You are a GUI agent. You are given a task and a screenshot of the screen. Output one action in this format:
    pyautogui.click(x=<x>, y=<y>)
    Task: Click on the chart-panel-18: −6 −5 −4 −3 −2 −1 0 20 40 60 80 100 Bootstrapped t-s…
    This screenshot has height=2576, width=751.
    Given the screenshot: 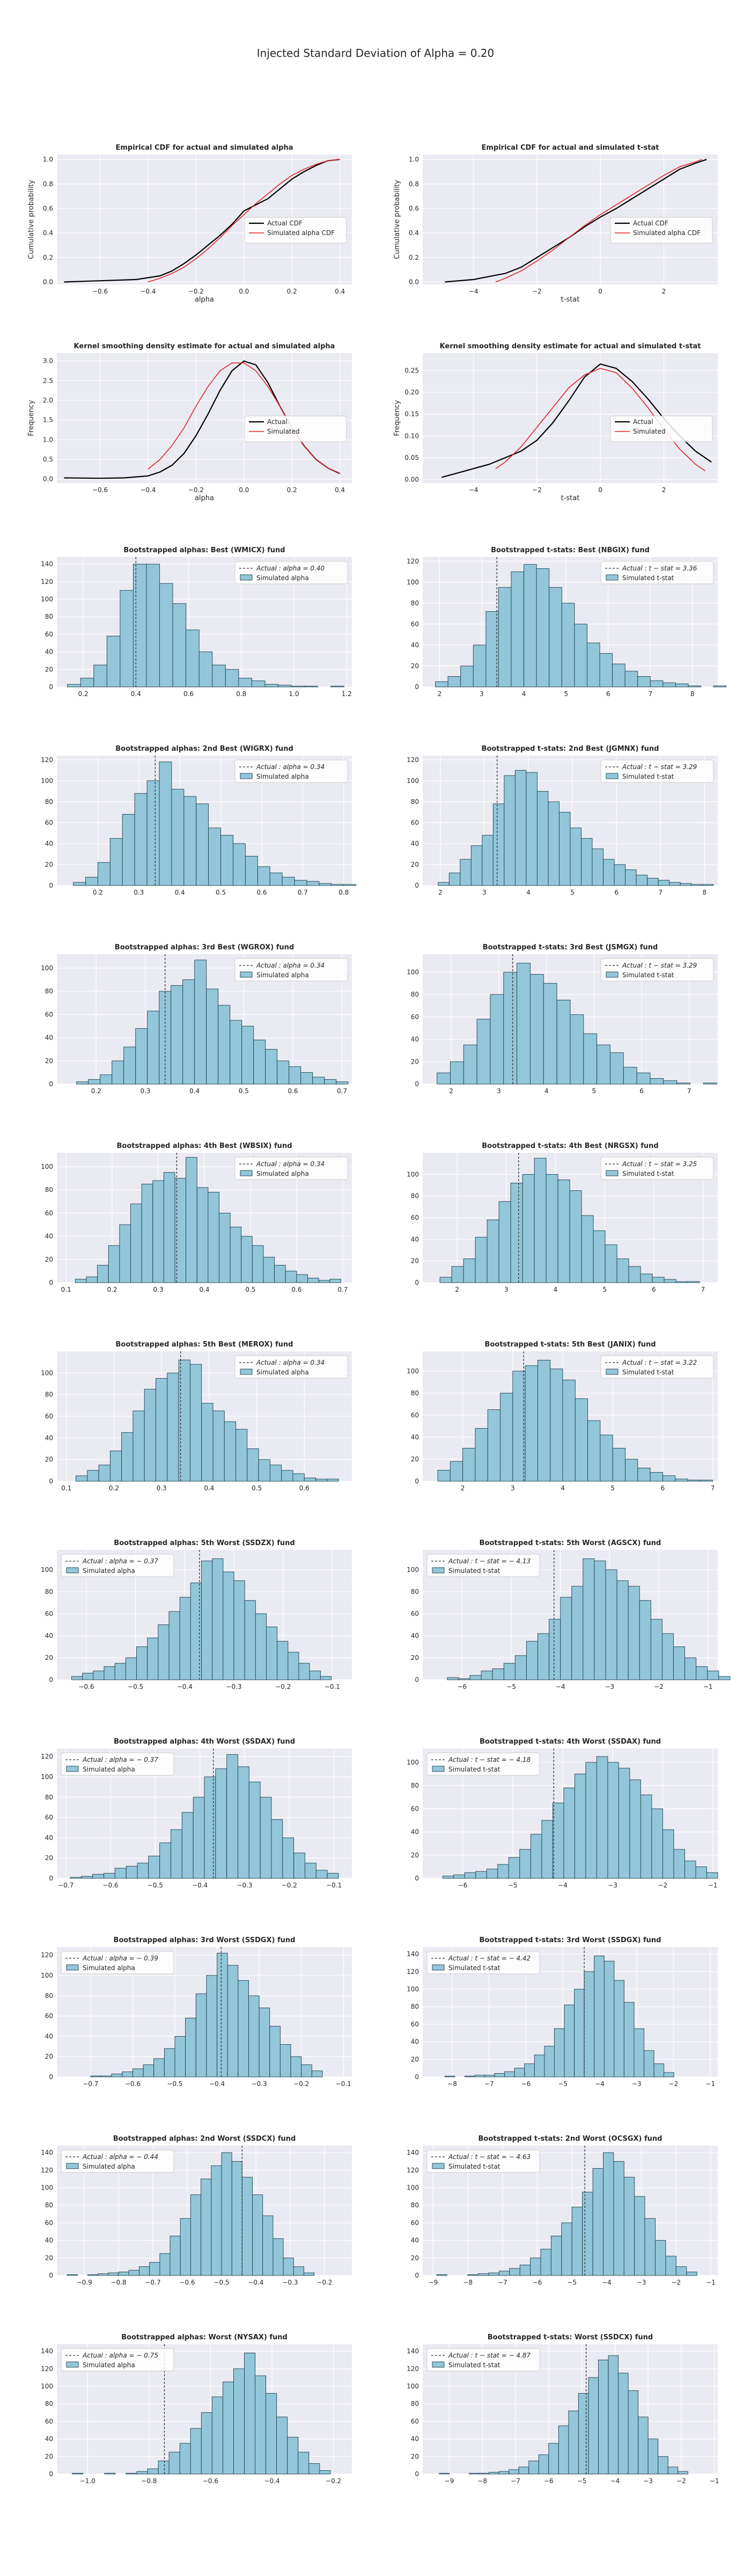 What is the action you would take?
    pyautogui.click(x=562, y=1813)
    